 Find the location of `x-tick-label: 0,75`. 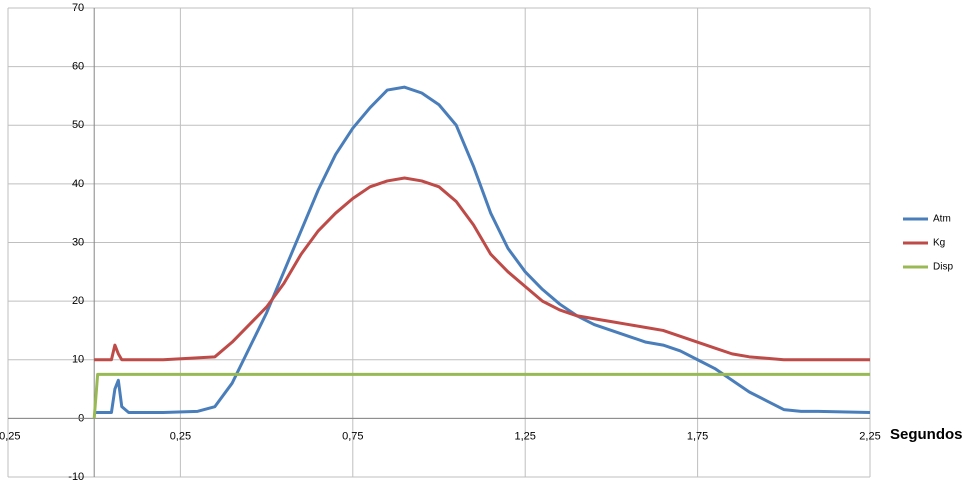

x-tick-label: 0,75 is located at coordinates (352, 436).